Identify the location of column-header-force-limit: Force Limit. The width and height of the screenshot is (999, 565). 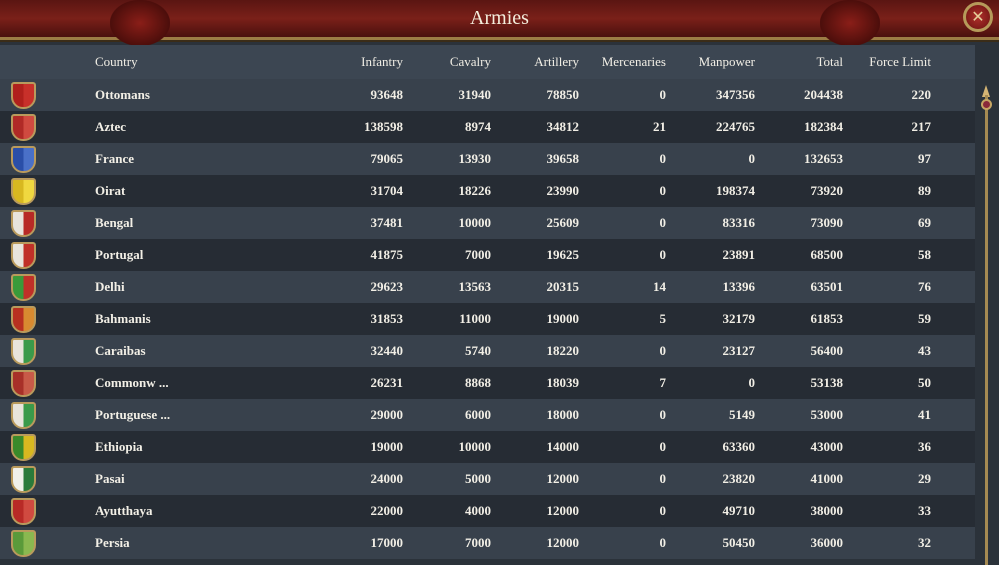
(900, 61).